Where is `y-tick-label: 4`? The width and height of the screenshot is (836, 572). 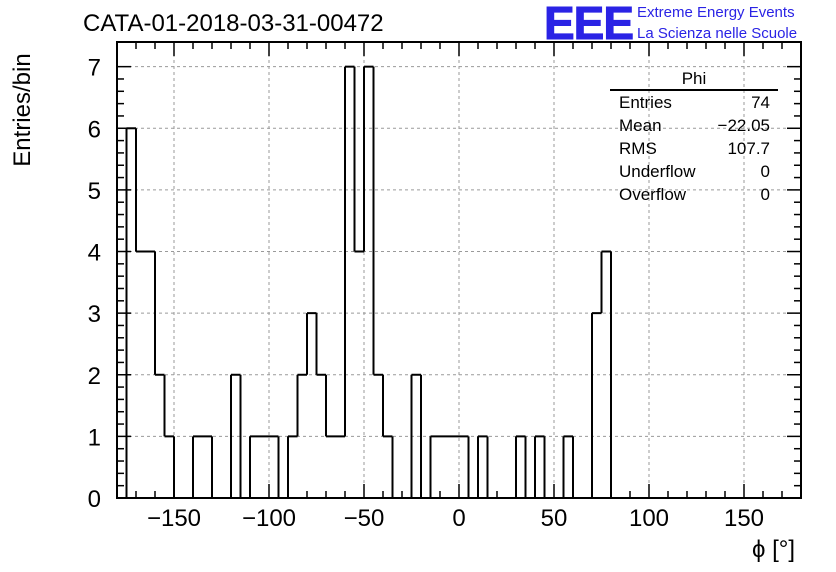 y-tick-label: 4 is located at coordinates (94, 253).